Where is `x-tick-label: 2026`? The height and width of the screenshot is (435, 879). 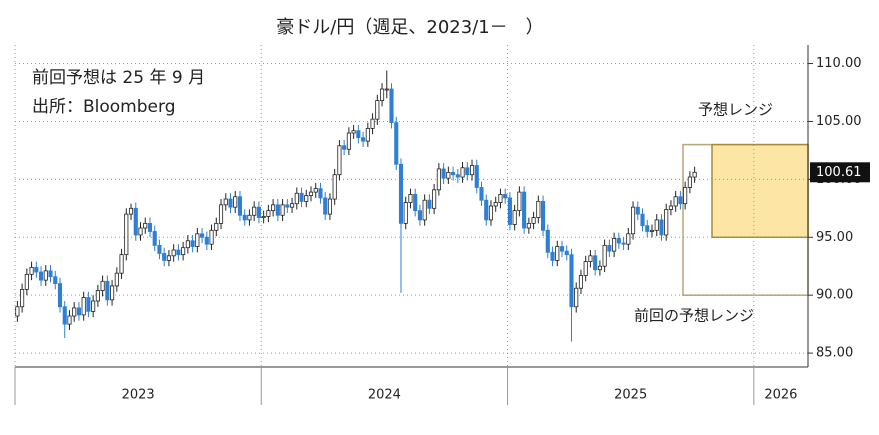
x-tick-label: 2026 is located at coordinates (780, 395).